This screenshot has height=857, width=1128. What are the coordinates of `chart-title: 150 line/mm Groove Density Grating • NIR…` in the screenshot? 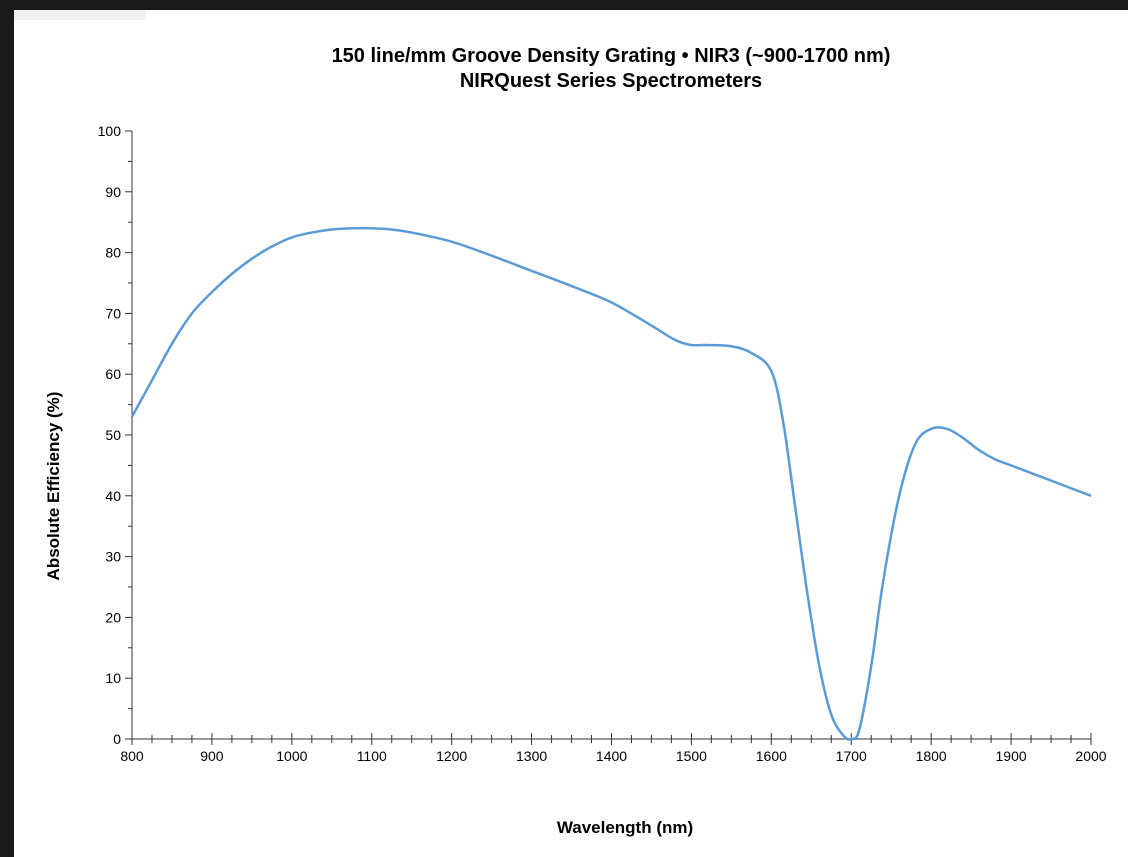 It's located at (611, 56).